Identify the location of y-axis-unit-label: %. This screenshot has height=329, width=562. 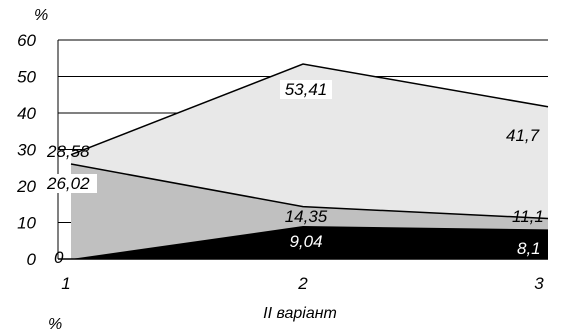
(41, 15).